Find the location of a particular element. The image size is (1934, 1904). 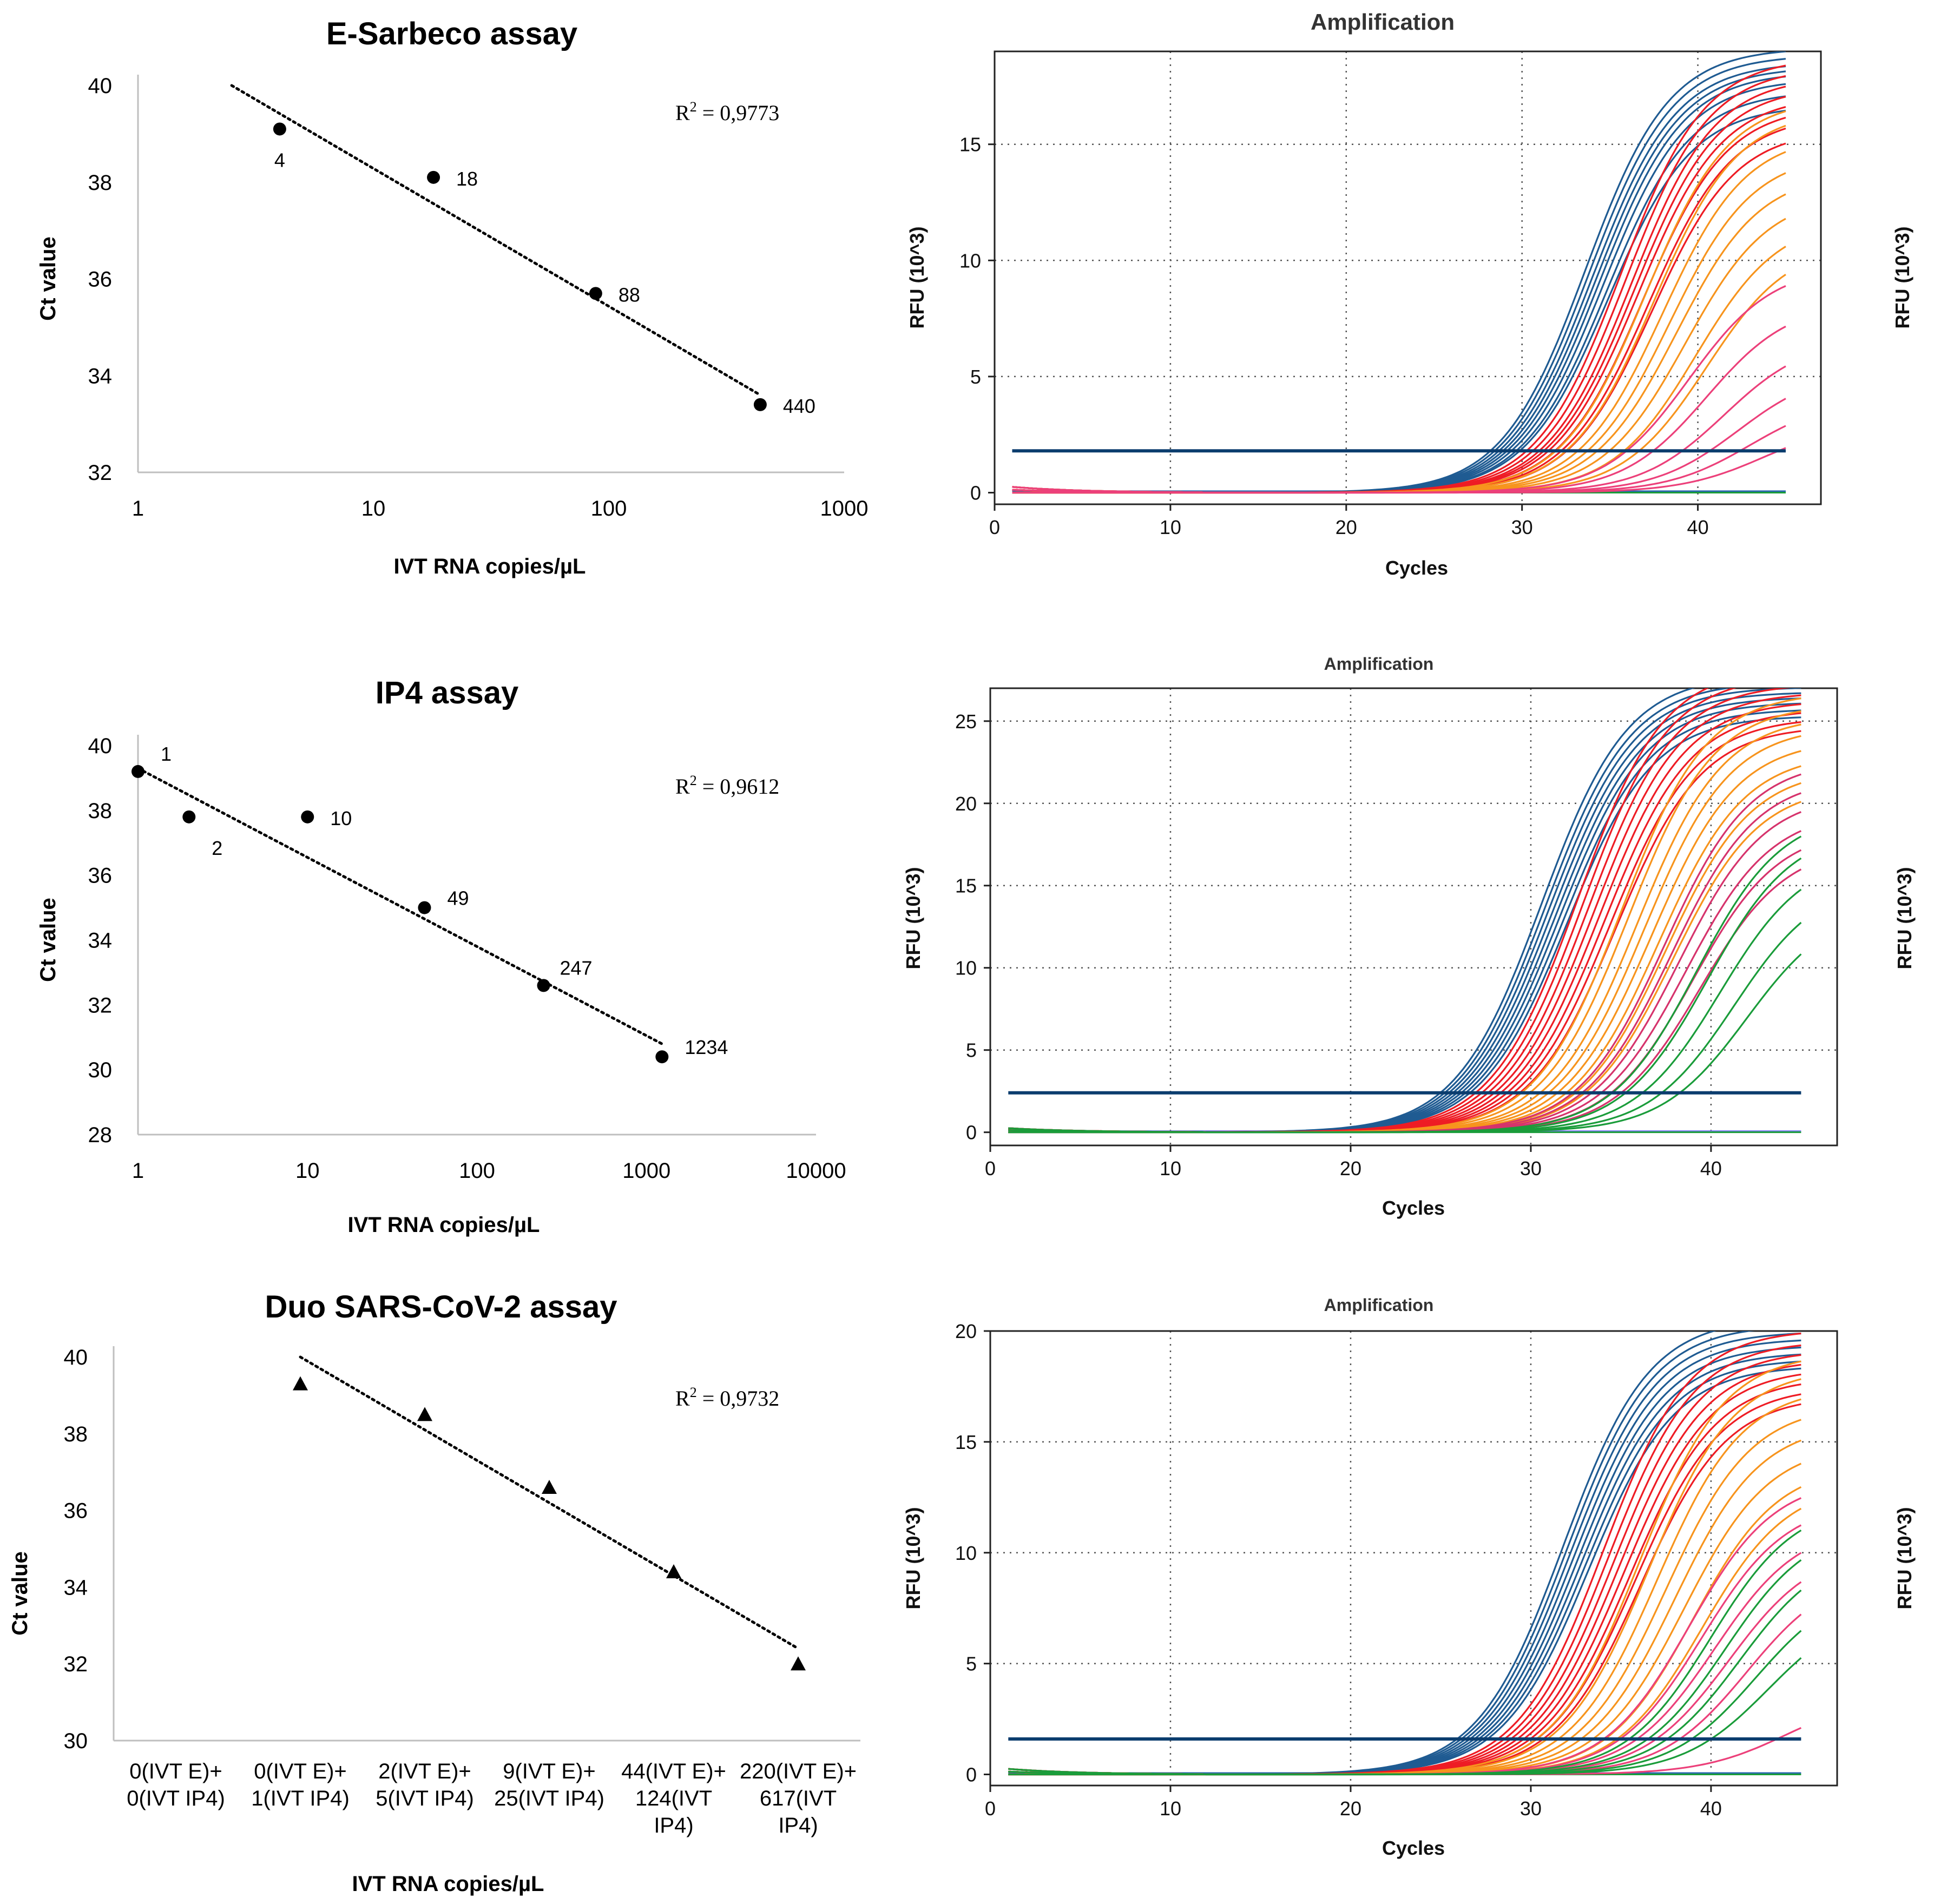

x-tick-label-line: 44(IVT E)+ is located at coordinates (673, 1771).